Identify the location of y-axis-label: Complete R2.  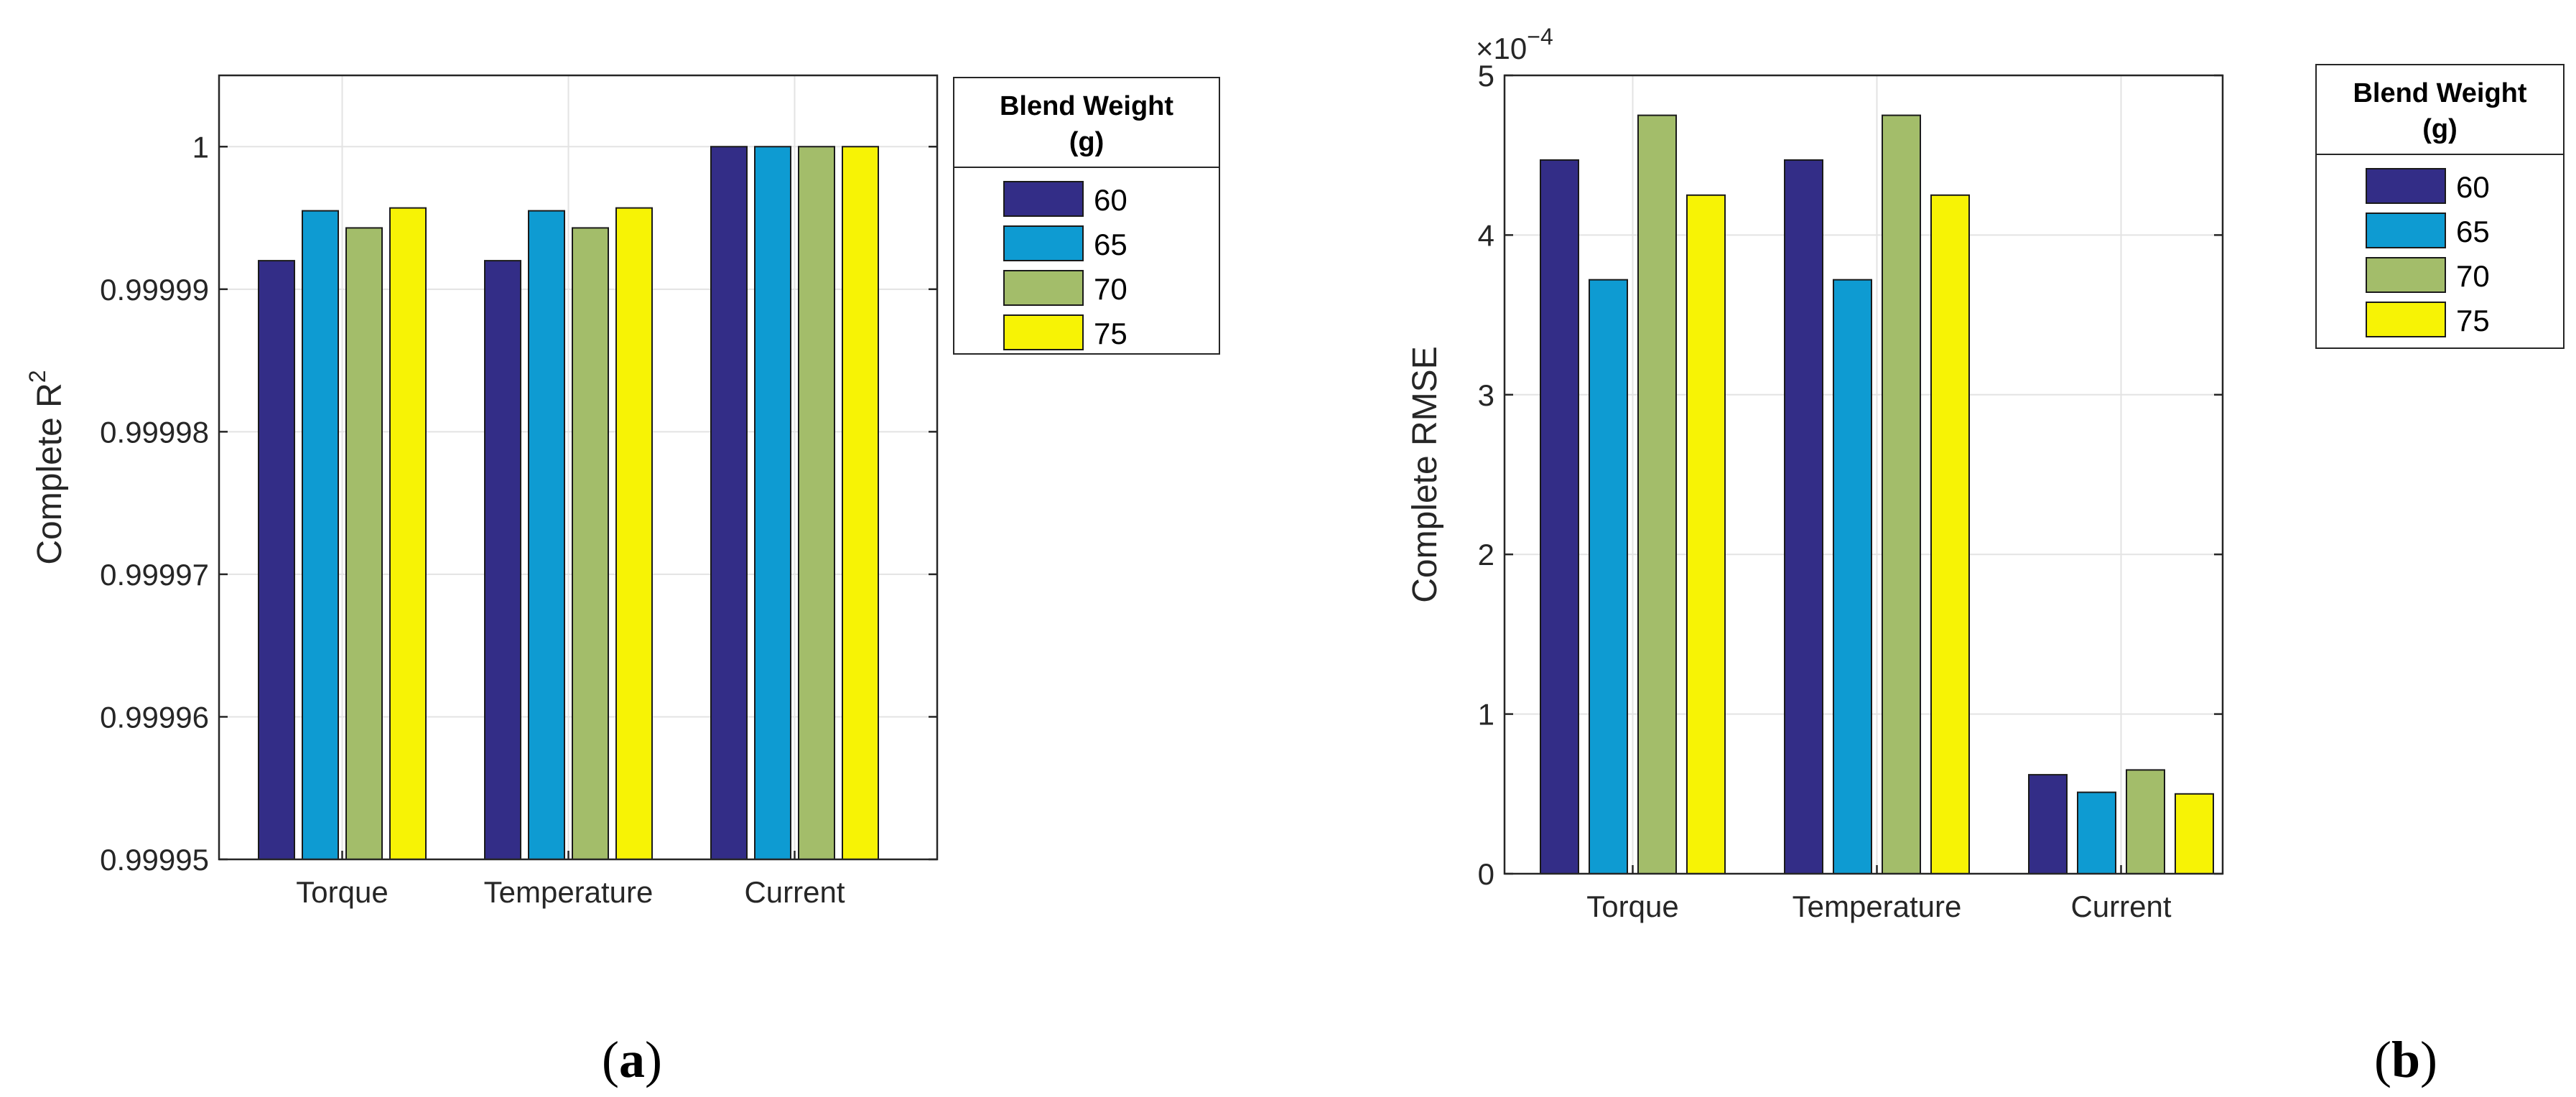
(47, 467).